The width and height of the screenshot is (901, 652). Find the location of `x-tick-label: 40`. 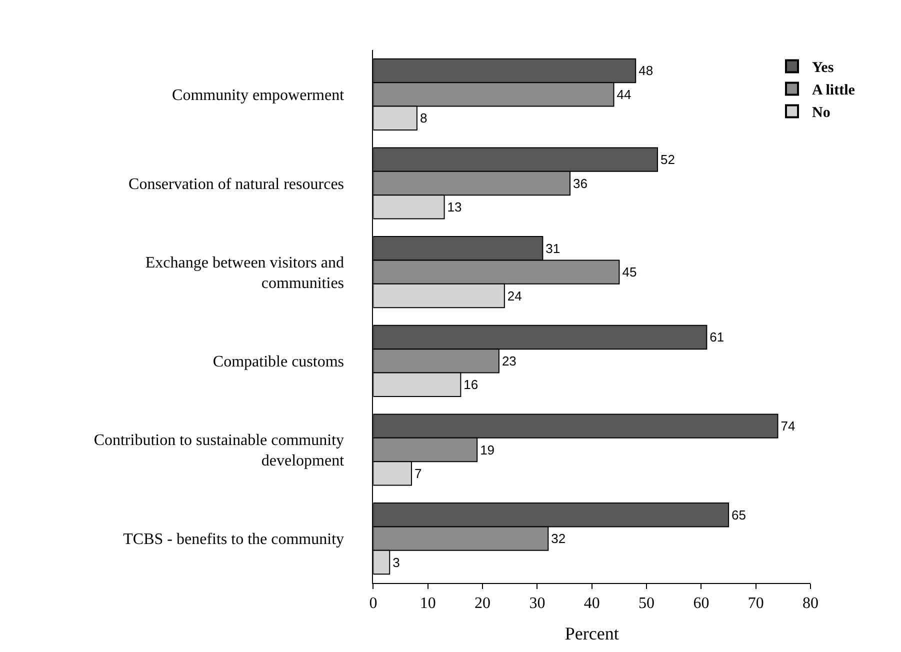

x-tick-label: 40 is located at coordinates (592, 603).